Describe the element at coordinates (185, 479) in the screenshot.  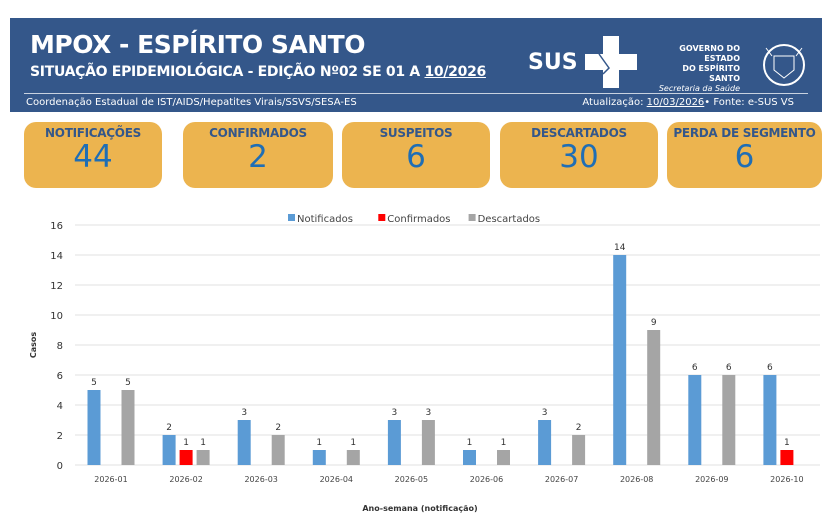
I see `x-tick-label: 2026-02` at that location.